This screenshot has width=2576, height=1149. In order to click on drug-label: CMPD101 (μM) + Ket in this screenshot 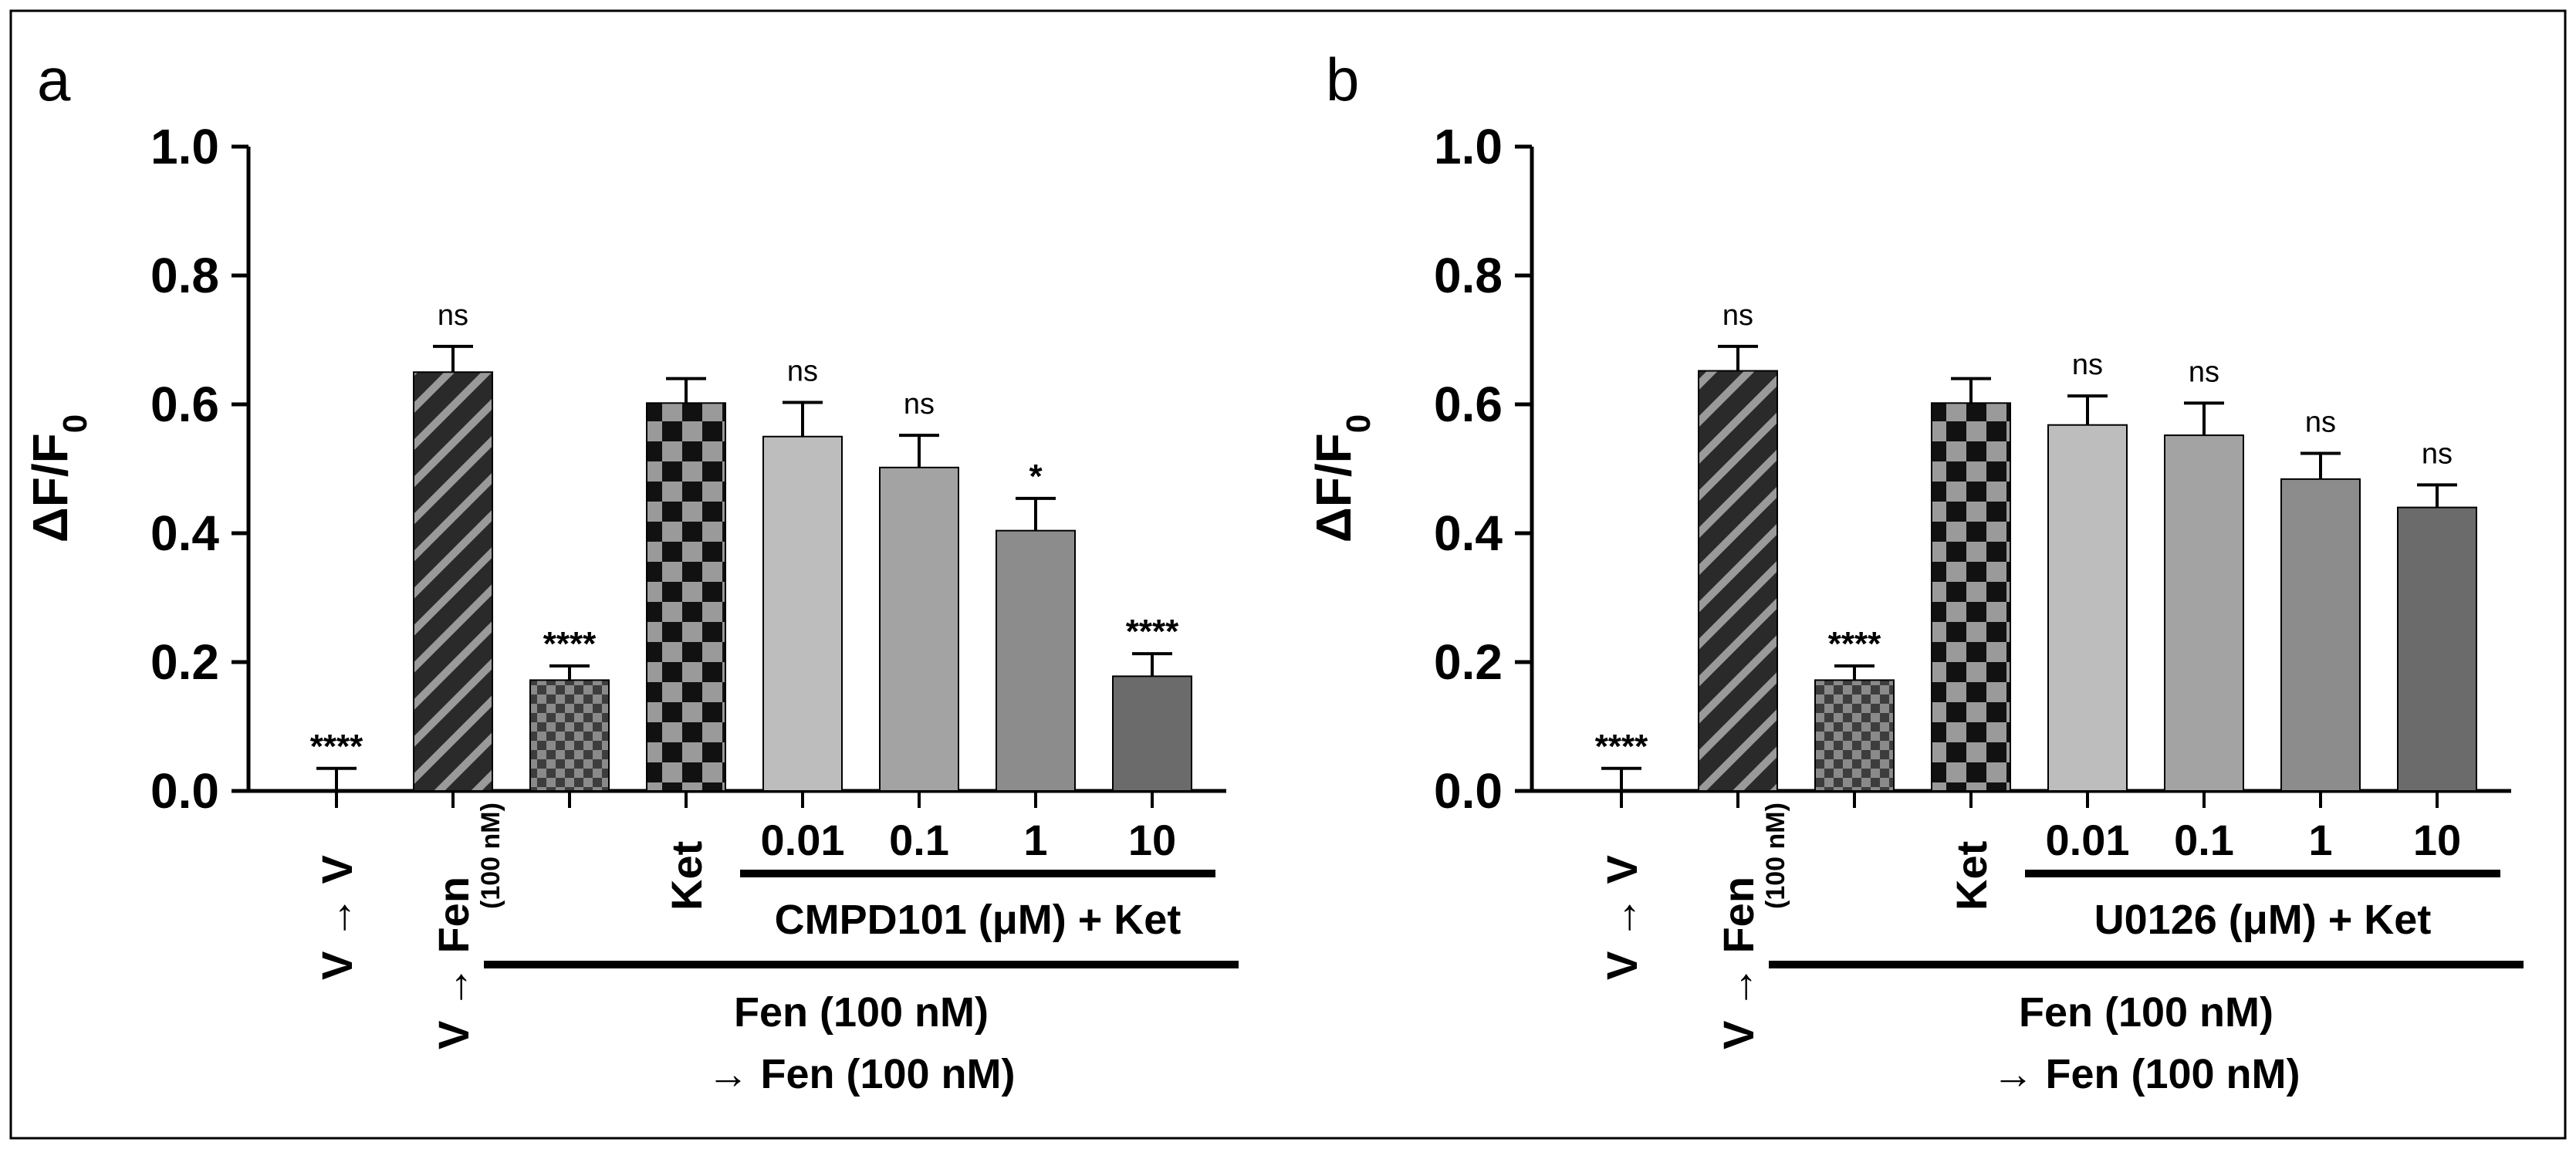, I will do `click(978, 920)`.